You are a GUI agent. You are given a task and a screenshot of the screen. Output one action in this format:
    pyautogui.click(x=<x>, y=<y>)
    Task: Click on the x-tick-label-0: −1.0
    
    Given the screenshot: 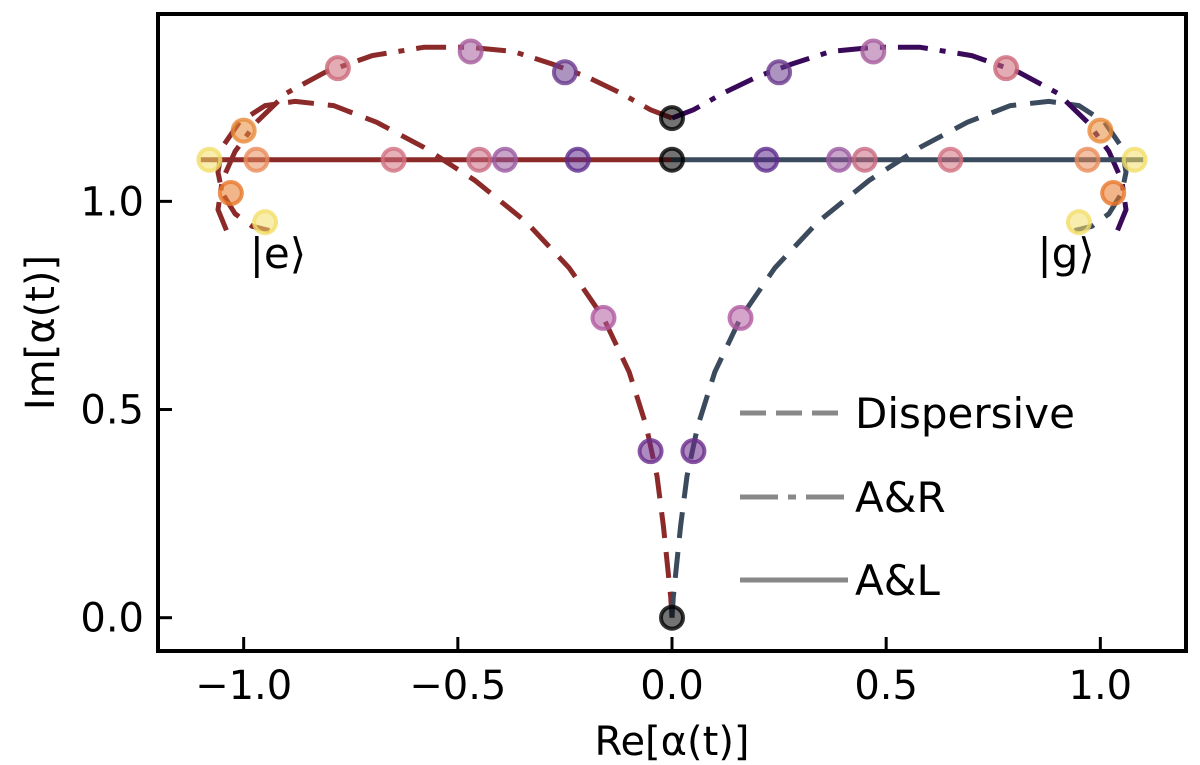 What is the action you would take?
    pyautogui.click(x=243, y=686)
    